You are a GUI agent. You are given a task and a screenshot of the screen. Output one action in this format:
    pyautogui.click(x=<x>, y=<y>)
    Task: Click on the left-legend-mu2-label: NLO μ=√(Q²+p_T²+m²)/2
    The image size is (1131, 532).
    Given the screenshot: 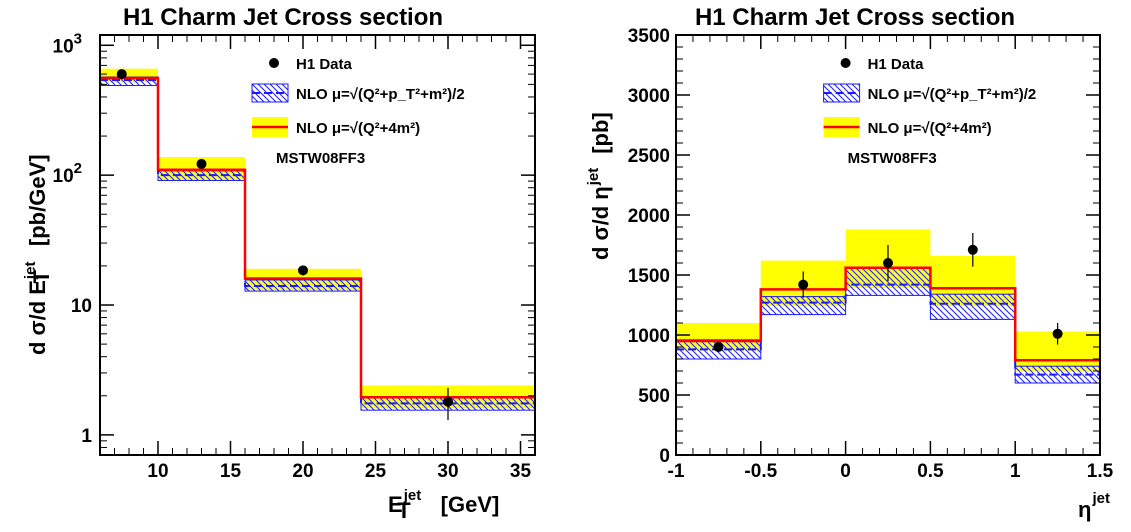 What is the action you would take?
    pyautogui.click(x=380, y=94)
    